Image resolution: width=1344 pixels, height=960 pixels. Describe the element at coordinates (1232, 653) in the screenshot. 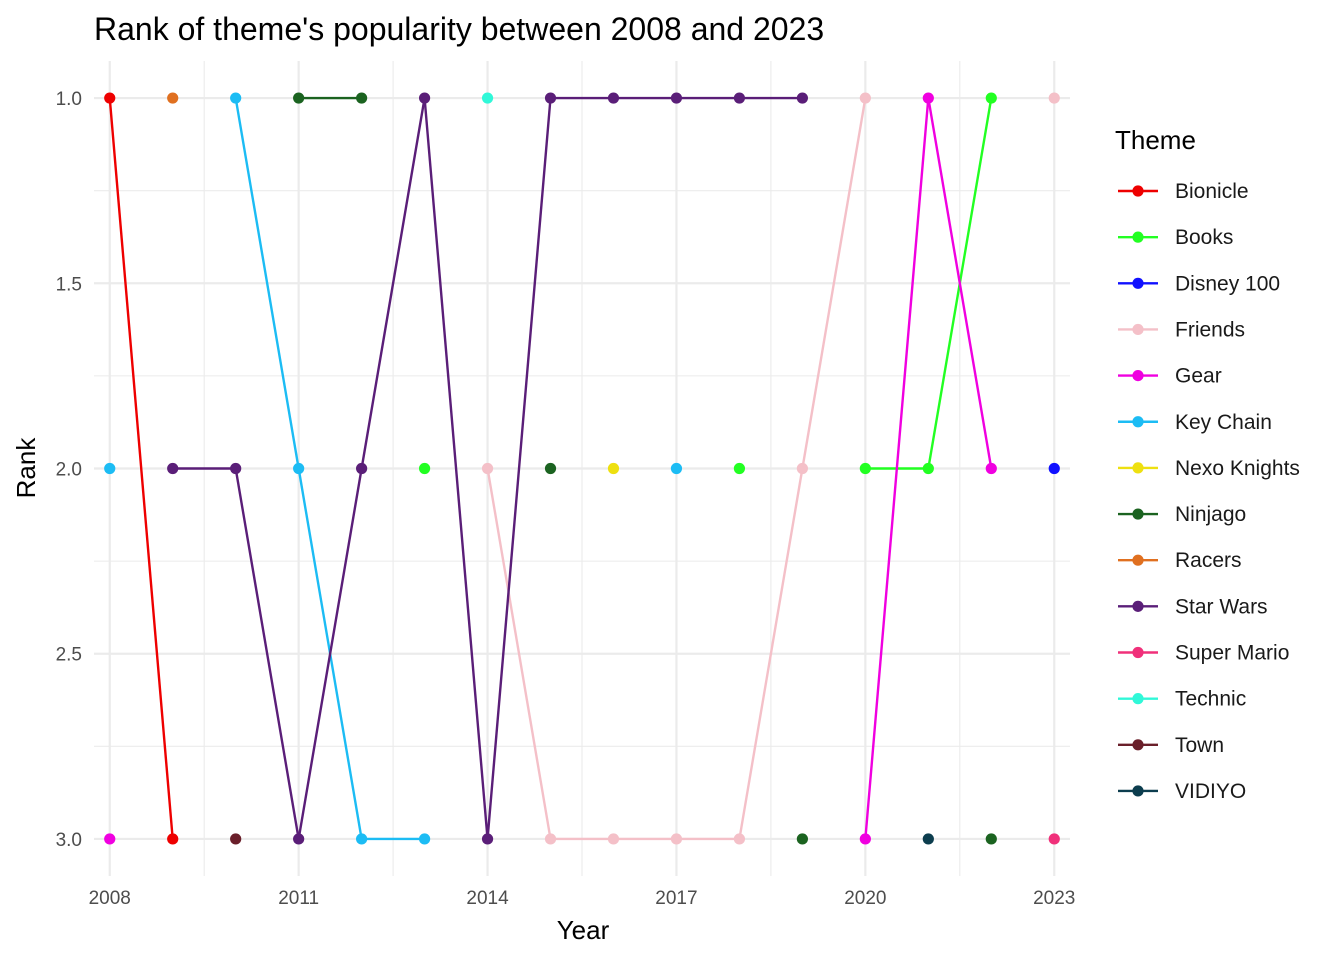

I see `legend-label: Super Mario` at that location.